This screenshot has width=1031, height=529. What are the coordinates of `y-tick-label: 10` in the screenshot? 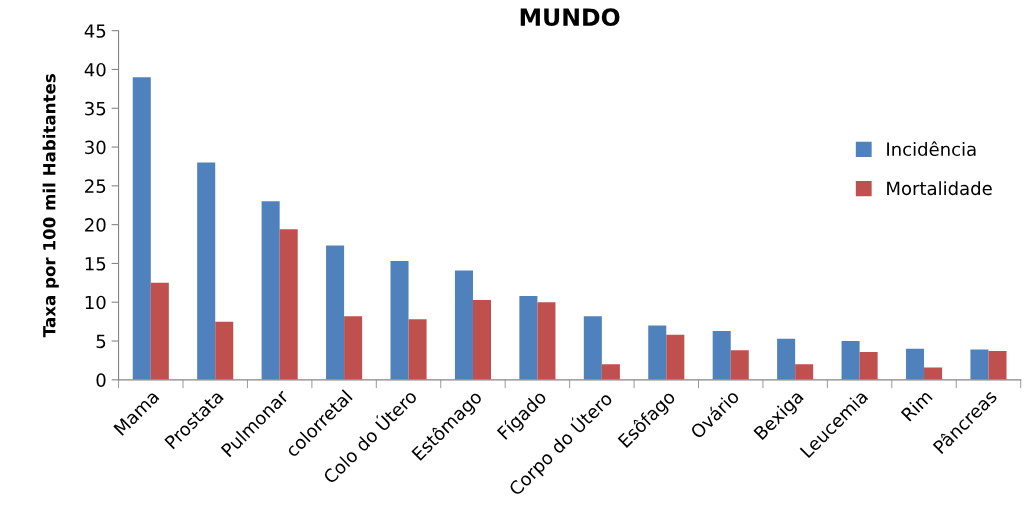 It's located at (95, 302).